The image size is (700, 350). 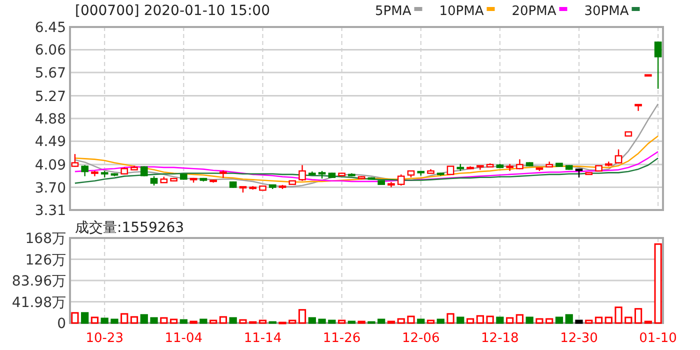 I want to click on x-tick-label: 10-23, so click(x=105, y=338).